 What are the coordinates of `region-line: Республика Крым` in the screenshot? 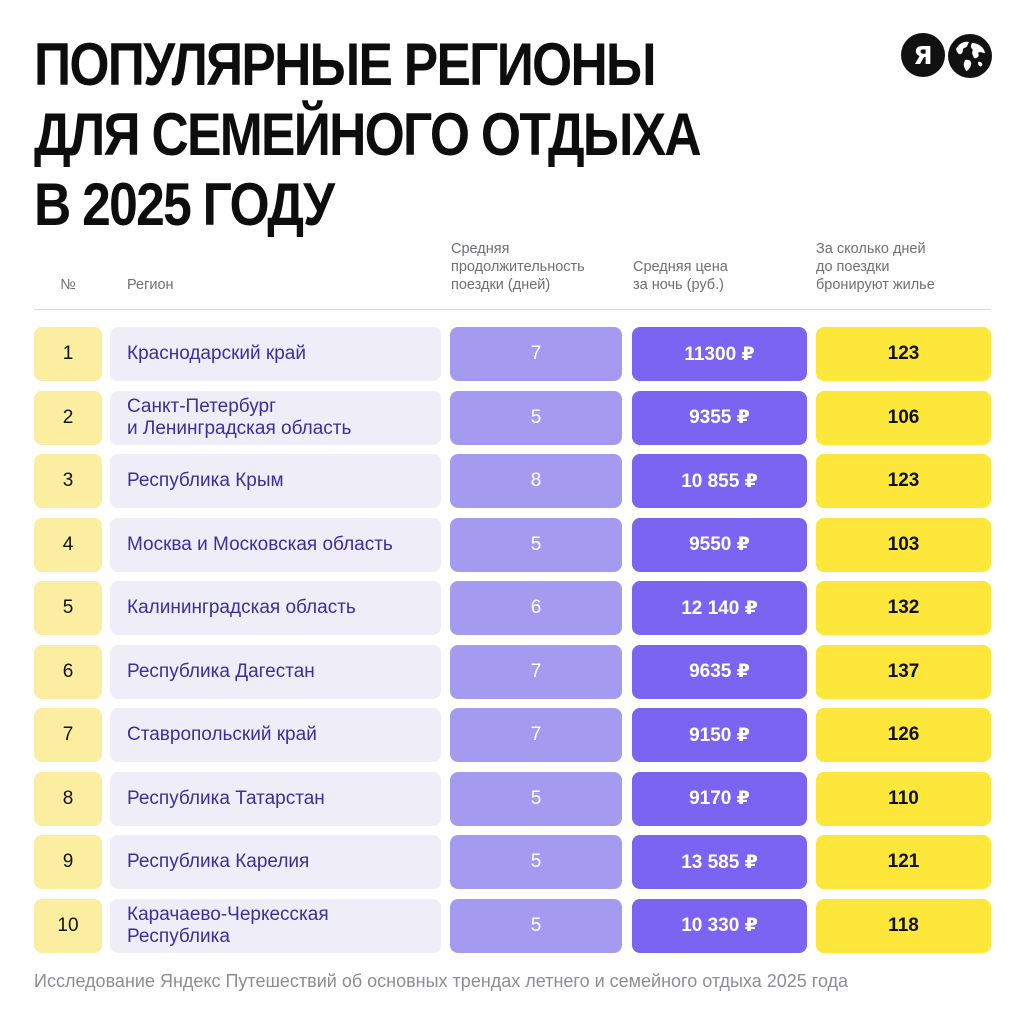 It's located at (205, 480).